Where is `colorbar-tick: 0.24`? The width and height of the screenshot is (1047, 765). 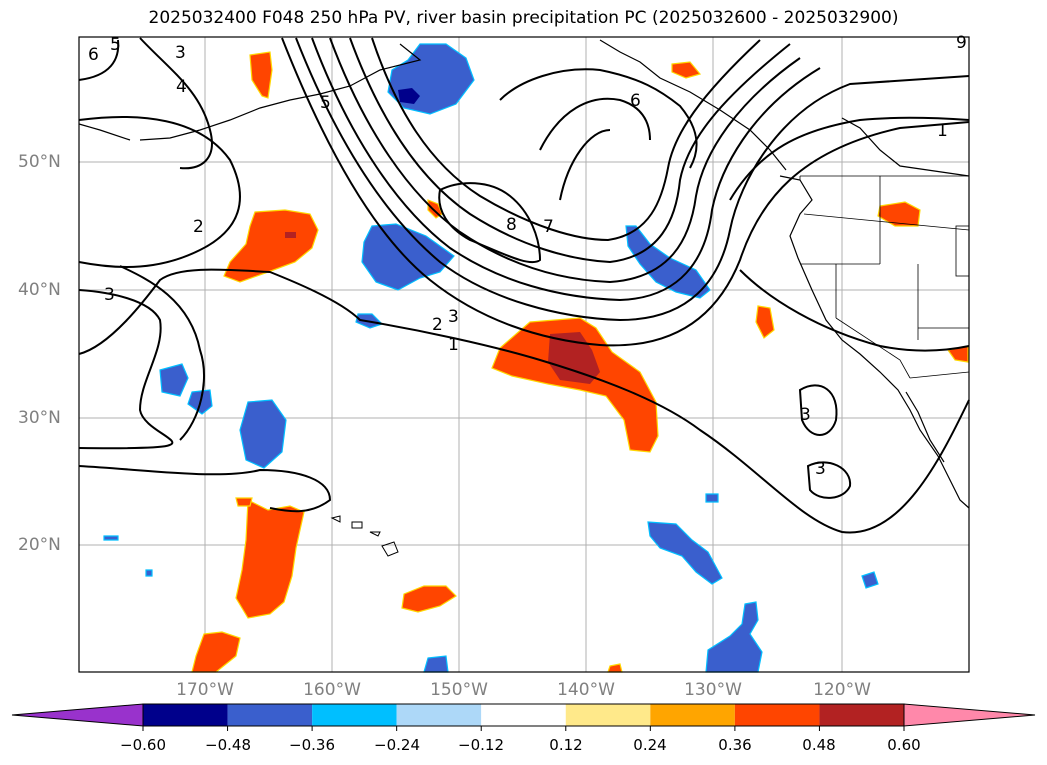
colorbar-tick: 0.24 is located at coordinates (650, 745).